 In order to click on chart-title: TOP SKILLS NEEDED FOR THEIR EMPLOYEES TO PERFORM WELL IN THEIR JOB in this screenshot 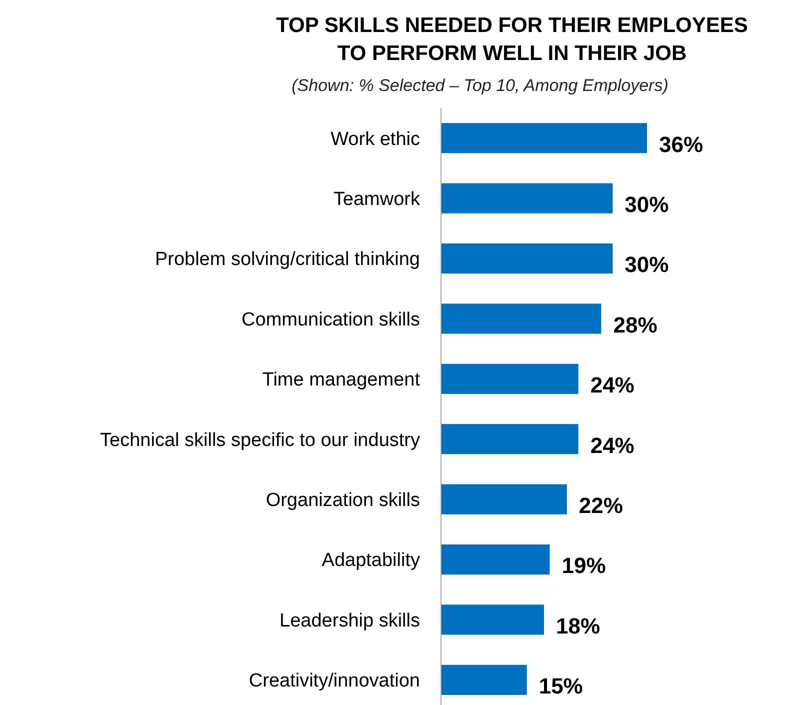, I will do `click(512, 39)`.